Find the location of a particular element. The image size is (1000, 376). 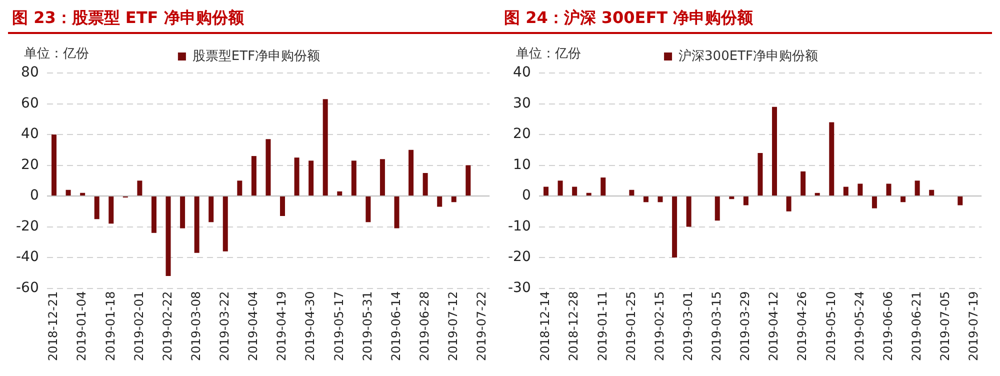

x-tick-label: 2019-01-04 is located at coordinates (81, 326).